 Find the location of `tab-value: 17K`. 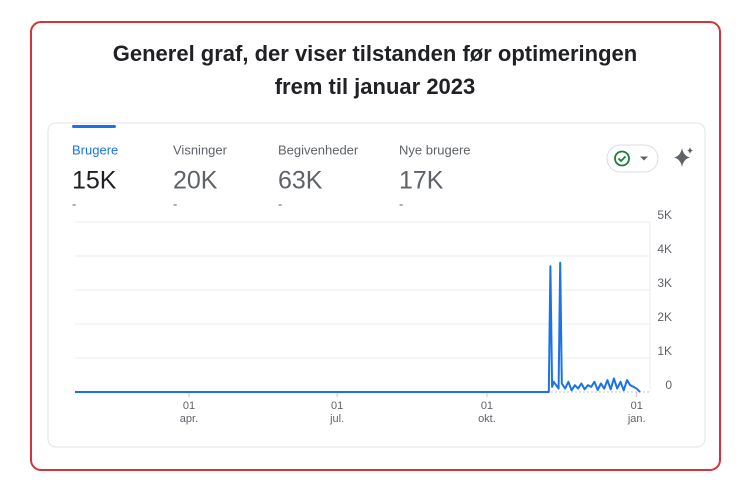

tab-value: 17K is located at coordinates (421, 181).